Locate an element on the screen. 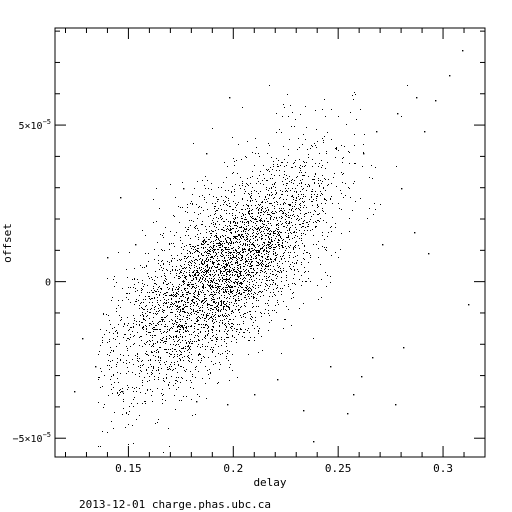 This screenshot has height=512, width=512. x-axis-label: delay is located at coordinates (269, 482).